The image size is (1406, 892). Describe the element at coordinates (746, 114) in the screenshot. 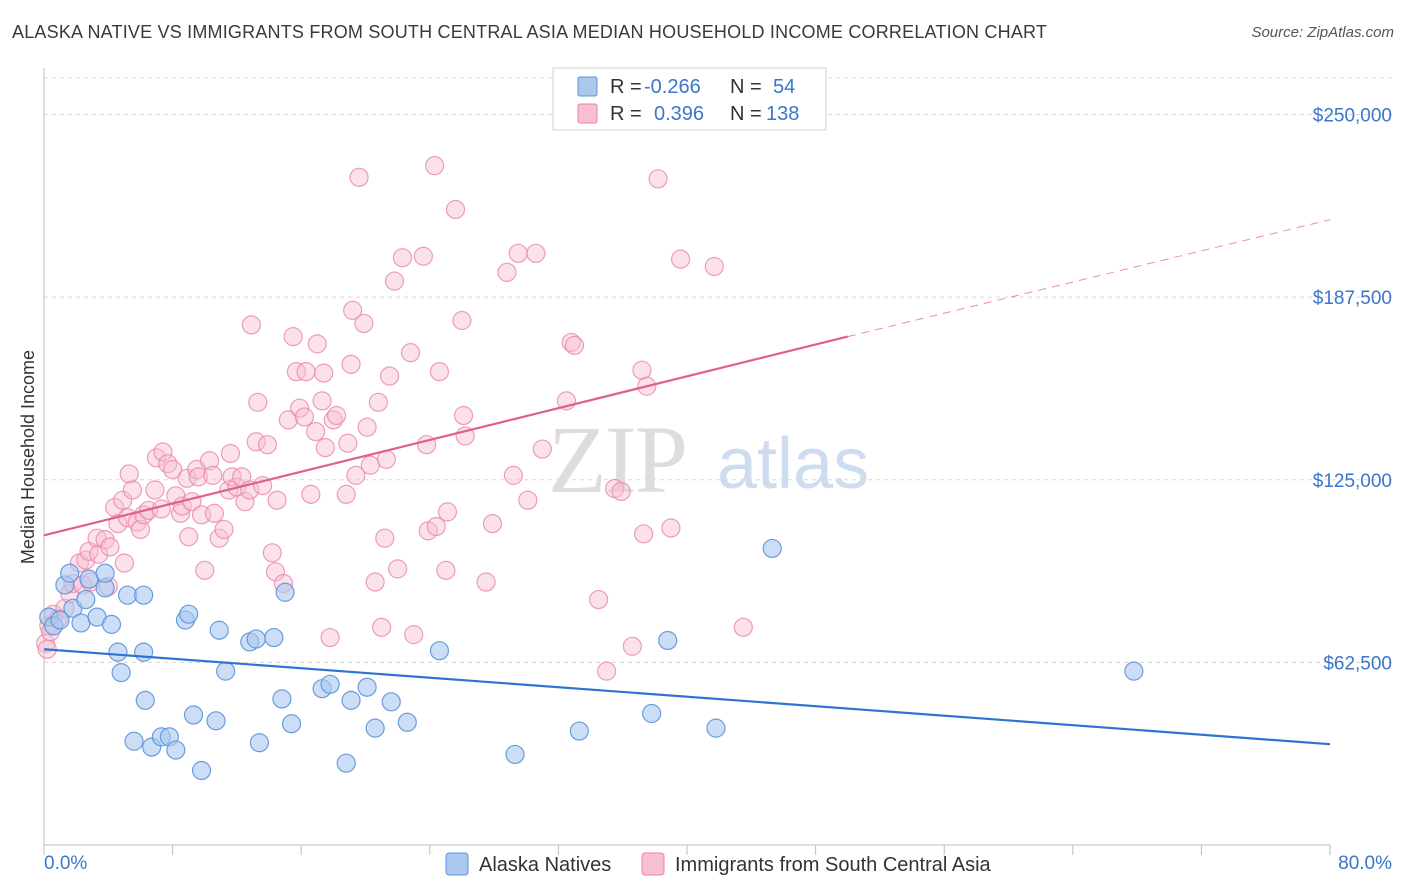

I see `legend-n-label-2: N =` at that location.